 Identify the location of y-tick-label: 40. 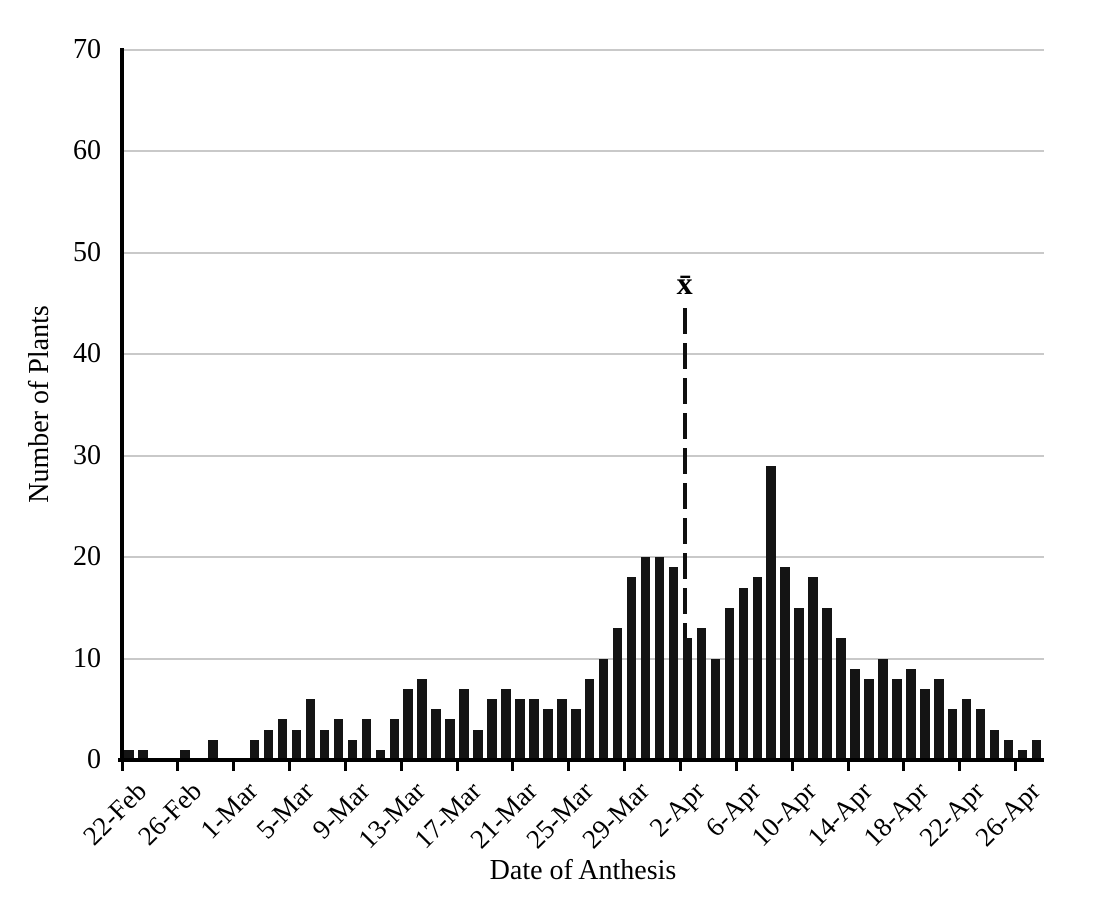
(87, 354).